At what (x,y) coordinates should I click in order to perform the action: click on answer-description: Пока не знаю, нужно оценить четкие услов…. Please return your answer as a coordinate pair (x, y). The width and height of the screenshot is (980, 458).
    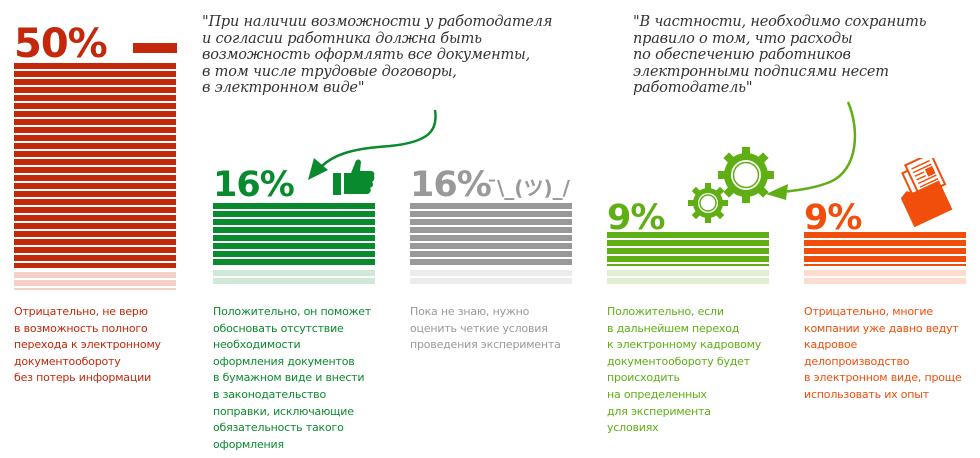
    Looking at the image, I should click on (485, 328).